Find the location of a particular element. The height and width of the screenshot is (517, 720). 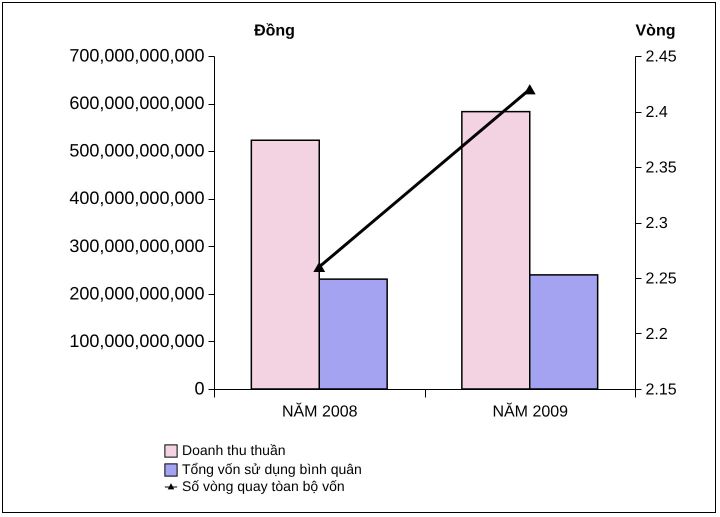

y2-tick-label: 2.45 is located at coordinates (661, 57).